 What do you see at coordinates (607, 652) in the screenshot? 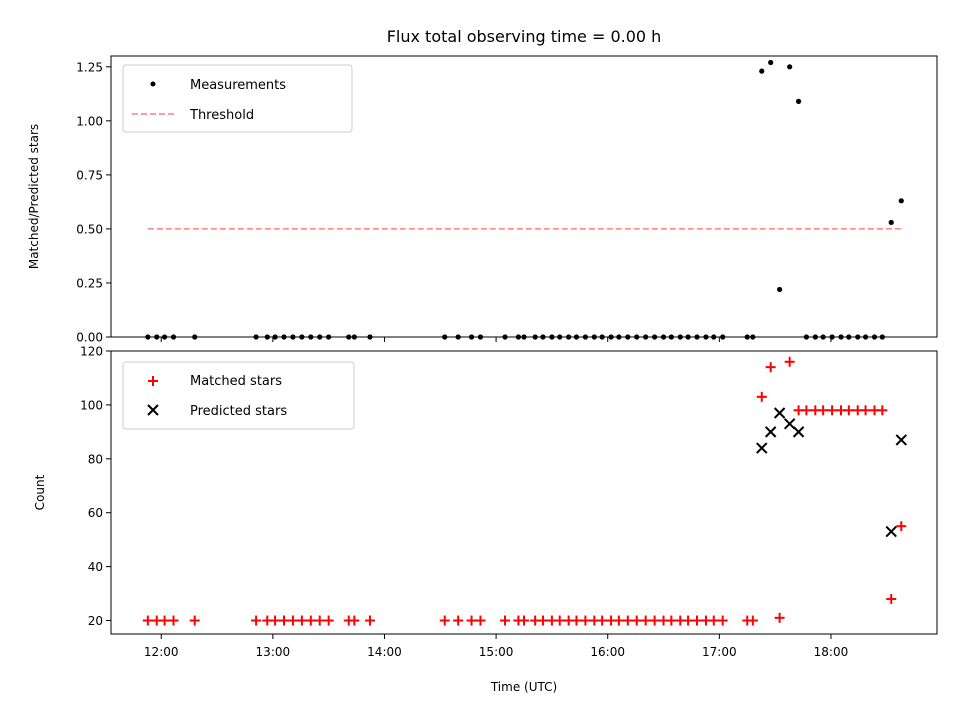
I see `x-tick-label: 16:00` at bounding box center [607, 652].